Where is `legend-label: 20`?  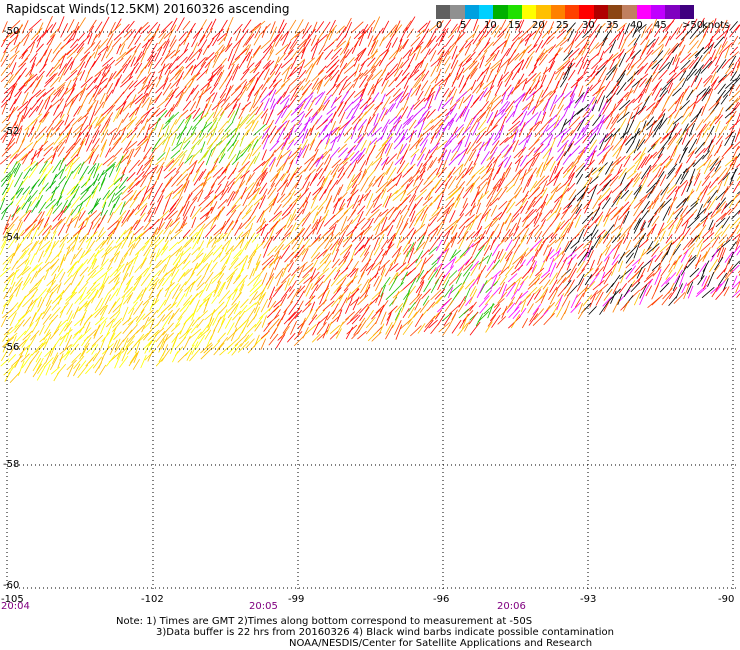
legend-label: 20 is located at coordinates (538, 25).